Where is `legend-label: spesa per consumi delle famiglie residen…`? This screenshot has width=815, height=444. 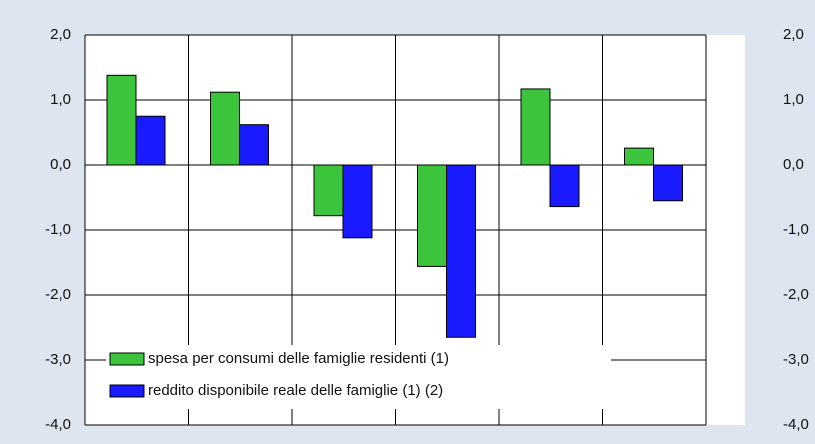
legend-label: spesa per consumi delle famiglie residen… is located at coordinates (298, 358).